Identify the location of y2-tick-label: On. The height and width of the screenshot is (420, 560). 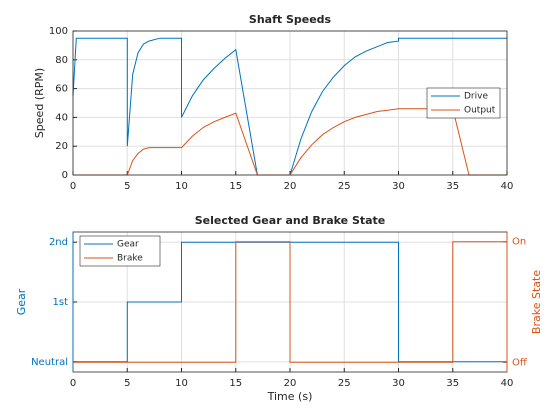
(519, 242).